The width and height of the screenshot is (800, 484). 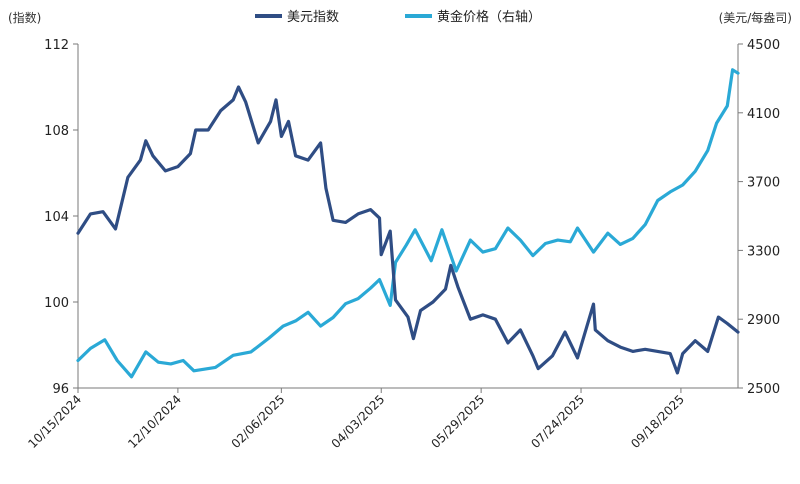 What do you see at coordinates (763, 251) in the screenshot?
I see `right-tick-label: 3300` at bounding box center [763, 251].